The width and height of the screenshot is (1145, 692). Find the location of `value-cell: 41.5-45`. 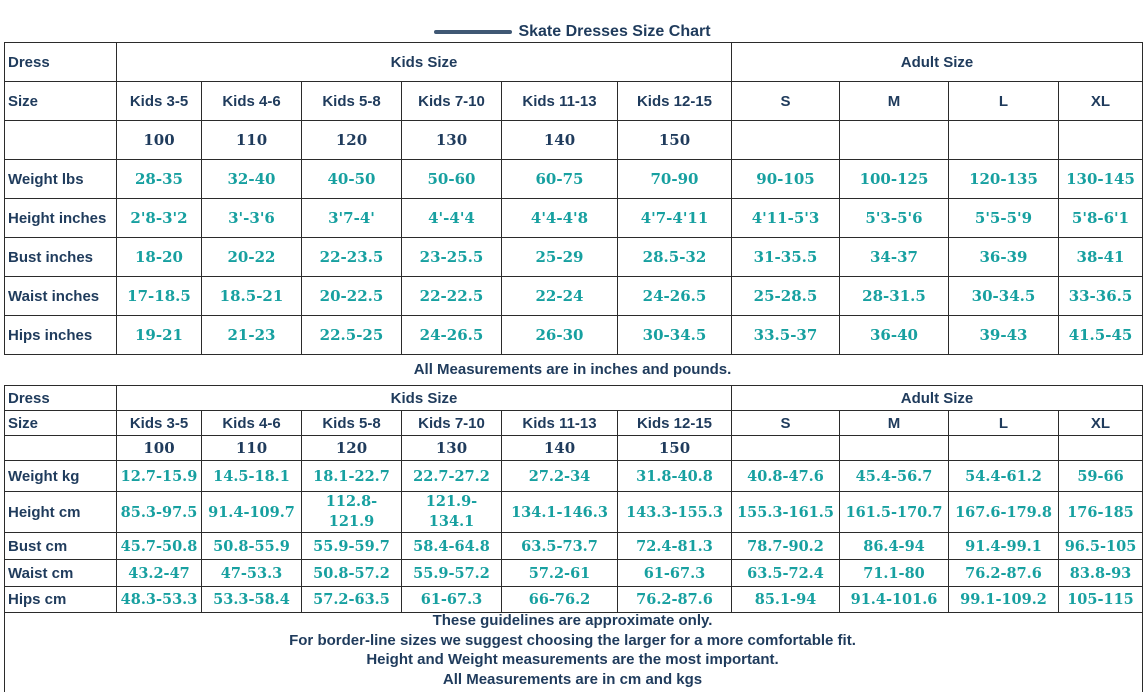

value-cell: 41.5-45 is located at coordinates (1100, 335).